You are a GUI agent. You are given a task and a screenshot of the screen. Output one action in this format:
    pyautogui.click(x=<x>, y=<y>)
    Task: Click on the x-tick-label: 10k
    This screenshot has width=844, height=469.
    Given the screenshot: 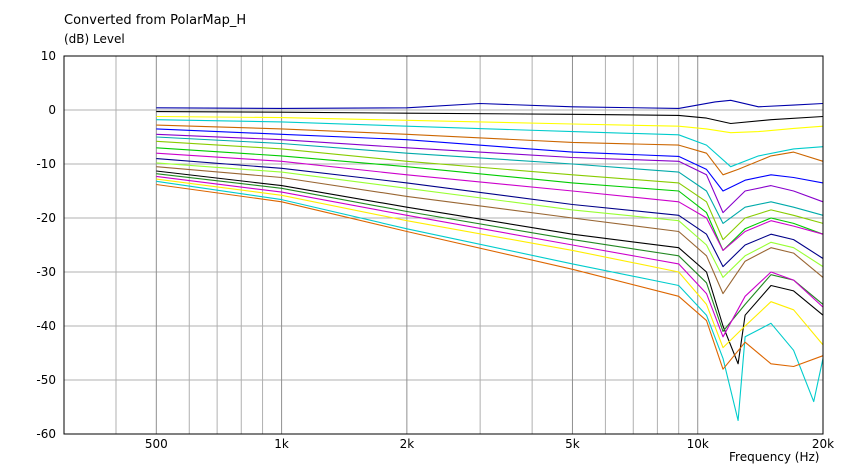 What is the action you would take?
    pyautogui.click(x=698, y=444)
    